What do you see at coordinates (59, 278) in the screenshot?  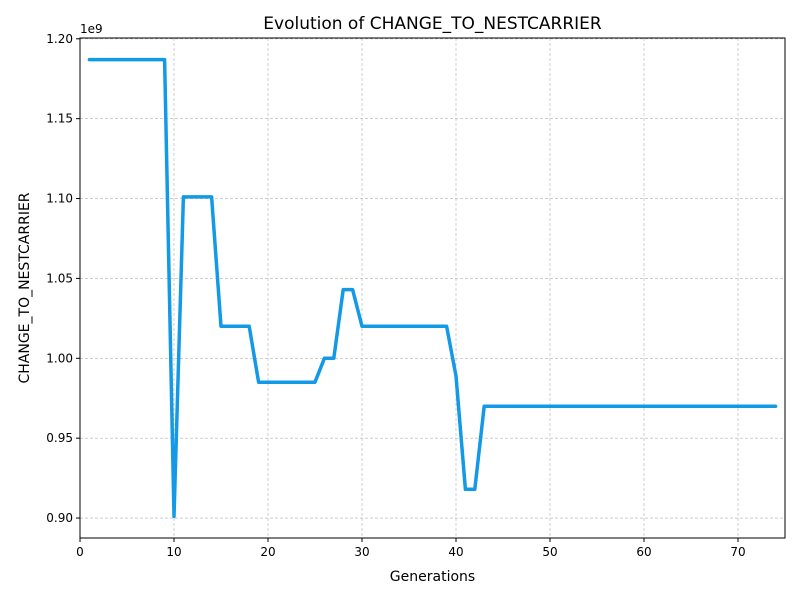 I see `y-tick-label: 1.05` at bounding box center [59, 278].